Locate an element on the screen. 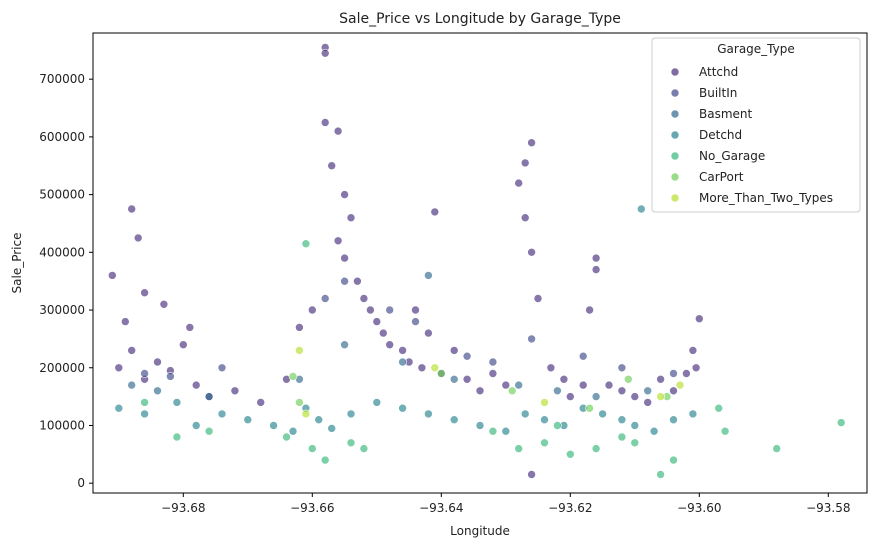 The image size is (877, 547). y-tick-label: 400000 is located at coordinates (62, 252).